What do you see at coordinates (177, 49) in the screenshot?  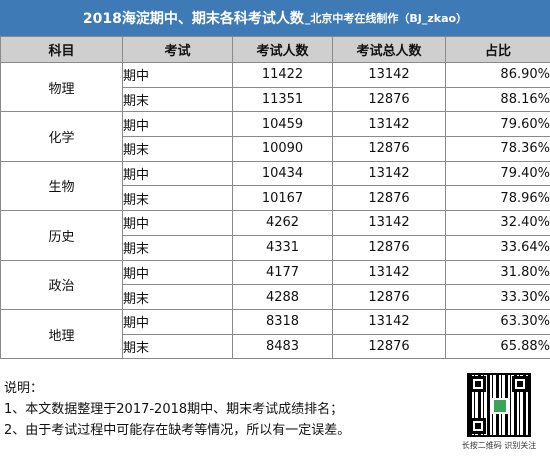 I see `header-exam: 考试` at bounding box center [177, 49].